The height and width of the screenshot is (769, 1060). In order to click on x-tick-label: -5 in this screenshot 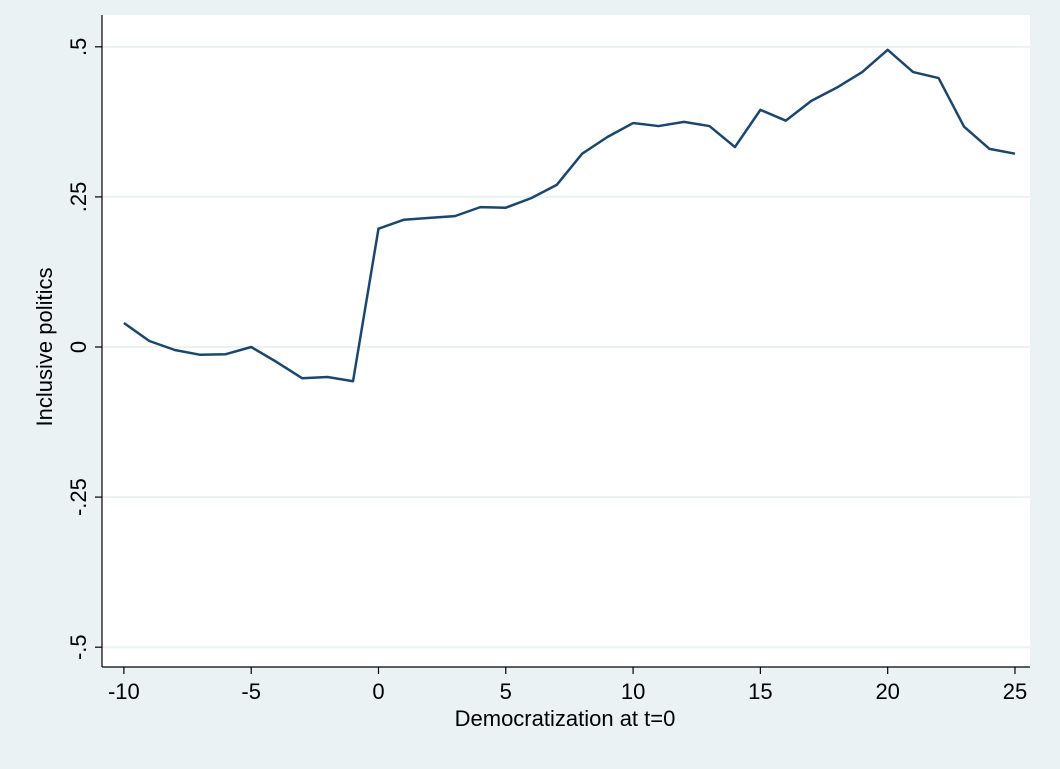, I will do `click(251, 691)`.